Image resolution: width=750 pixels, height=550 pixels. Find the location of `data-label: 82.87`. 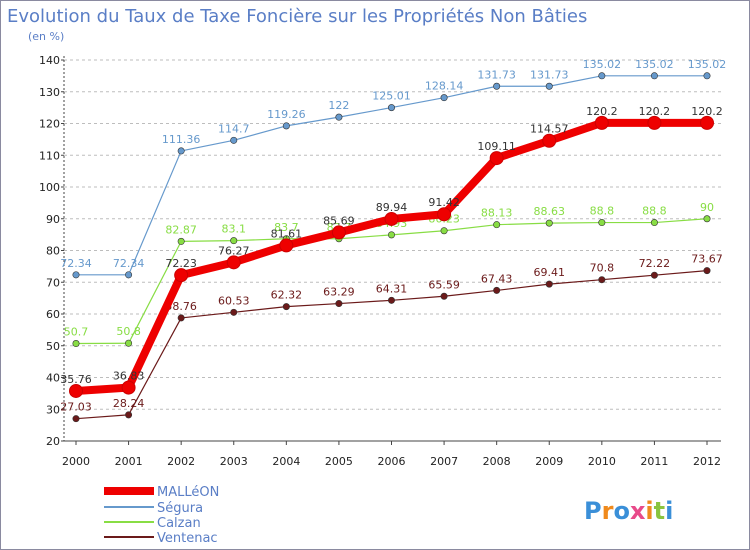

data-label: 82.87 is located at coordinates (181, 229).